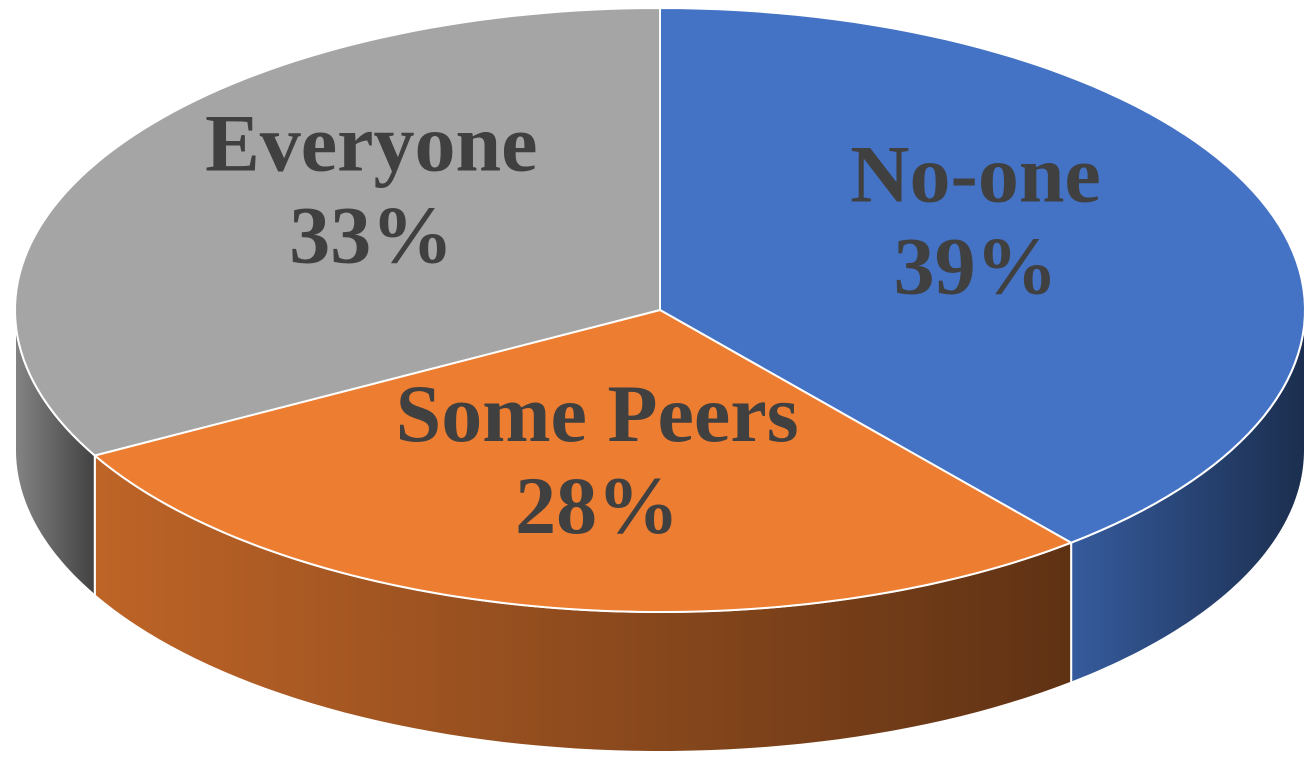  What do you see at coordinates (975, 173) in the screenshot?
I see `slice-category-label: No-one` at bounding box center [975, 173].